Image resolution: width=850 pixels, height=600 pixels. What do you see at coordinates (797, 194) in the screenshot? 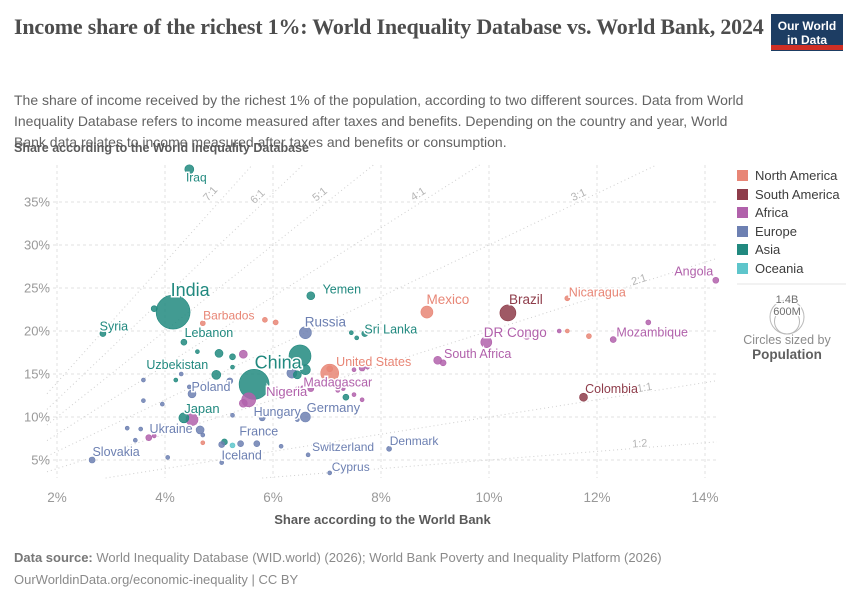
I see `legend-label: South America` at bounding box center [797, 194].